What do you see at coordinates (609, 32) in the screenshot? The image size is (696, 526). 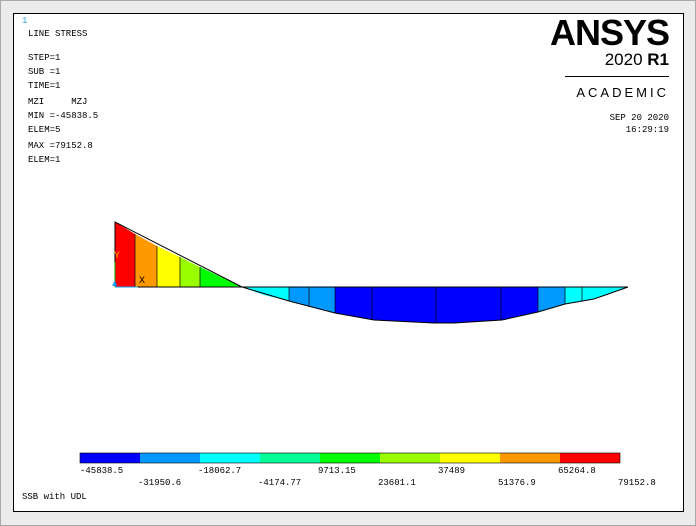 I see `ansys-logo: ANSYS` at bounding box center [609, 32].